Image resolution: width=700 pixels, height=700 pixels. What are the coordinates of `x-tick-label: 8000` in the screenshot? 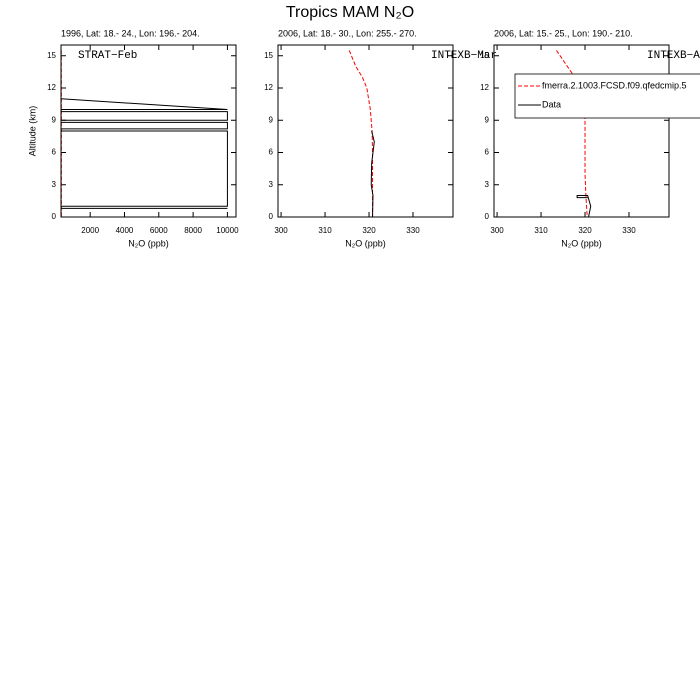 It's located at (193, 230).